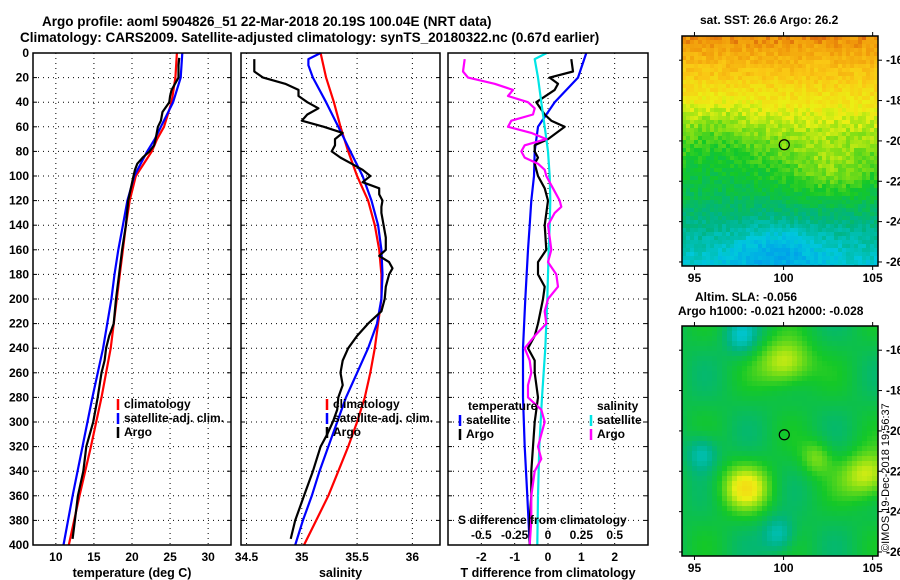 The height and width of the screenshot is (580, 900). I want to click on series-satellite-adj-clim-, so click(339, 299).